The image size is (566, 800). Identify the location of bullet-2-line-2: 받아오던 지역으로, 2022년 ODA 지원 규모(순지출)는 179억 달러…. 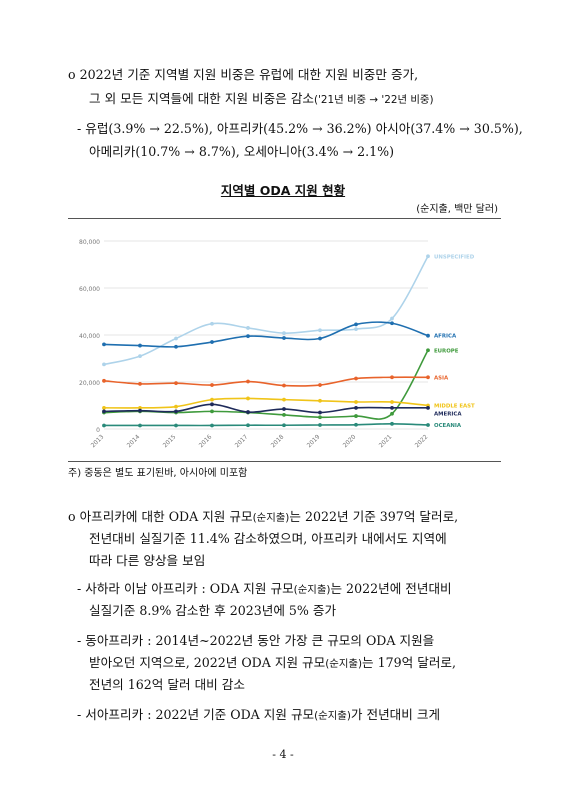
(272, 661).